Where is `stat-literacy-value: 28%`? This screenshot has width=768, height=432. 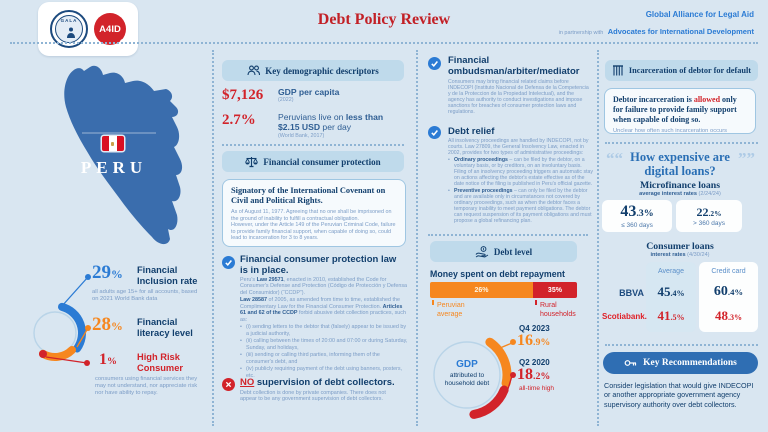 stat-literacy-value: 28% is located at coordinates (107, 324).